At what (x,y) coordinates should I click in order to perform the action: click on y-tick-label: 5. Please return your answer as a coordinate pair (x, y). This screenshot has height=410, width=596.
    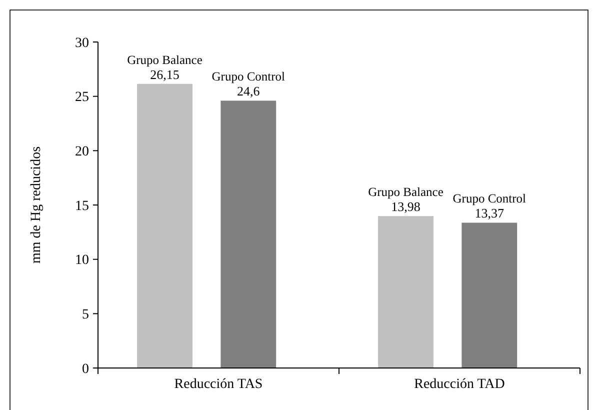
    Looking at the image, I should click on (85, 315).